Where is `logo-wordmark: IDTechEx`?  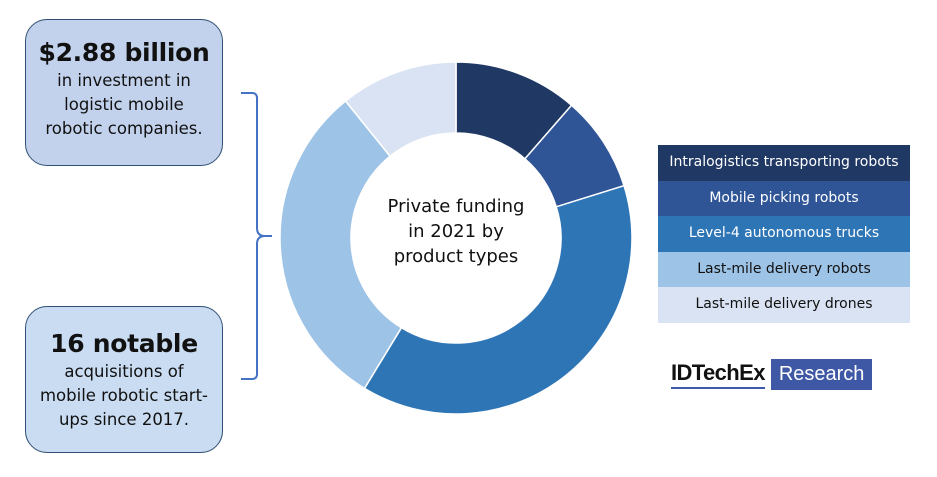
logo-wordmark: IDTechEx is located at coordinates (718, 374).